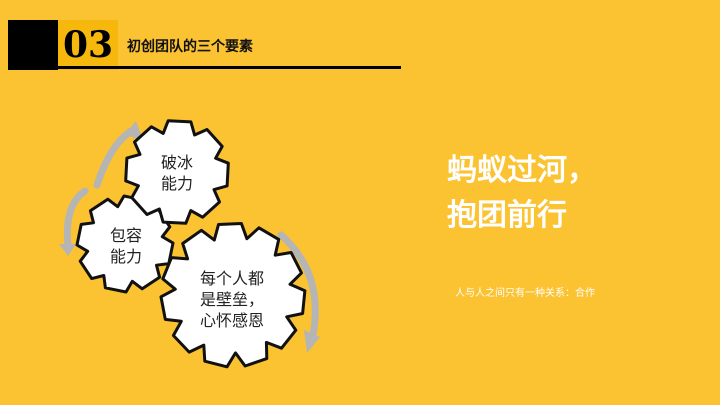  I want to click on gear-label-barrier: 每个人都 是壁垒， 心怀感恩, so click(231, 299).